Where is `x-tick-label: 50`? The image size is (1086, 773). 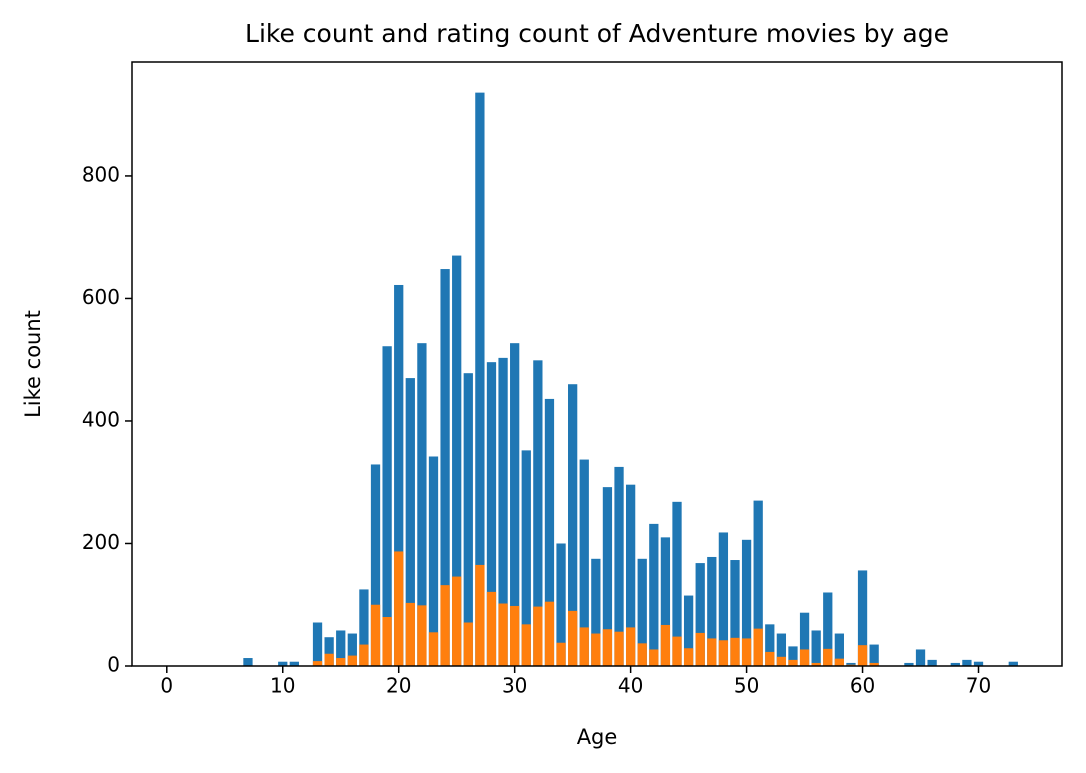 x-tick-label: 50 is located at coordinates (746, 686).